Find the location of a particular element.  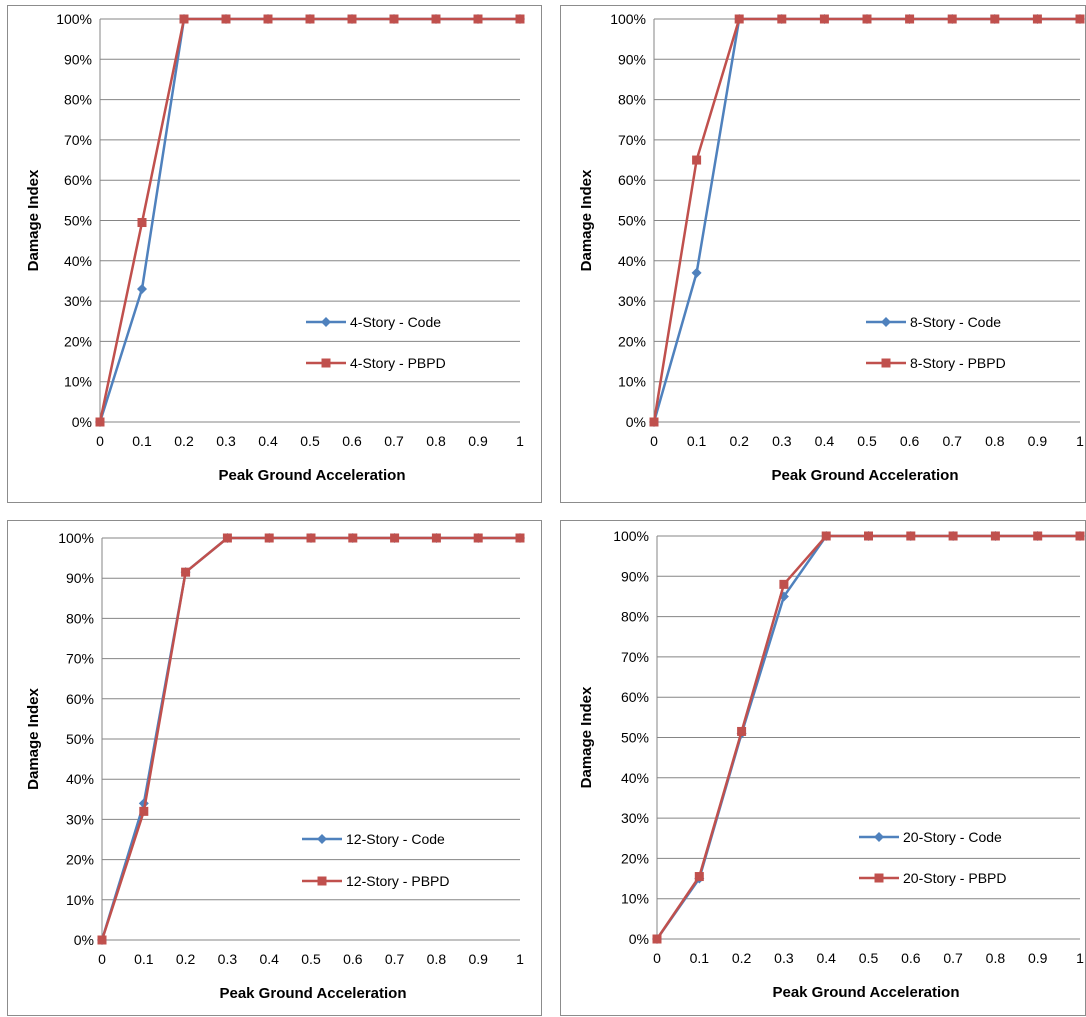

x-tick-label-8-story: 0.5 is located at coordinates (867, 441).